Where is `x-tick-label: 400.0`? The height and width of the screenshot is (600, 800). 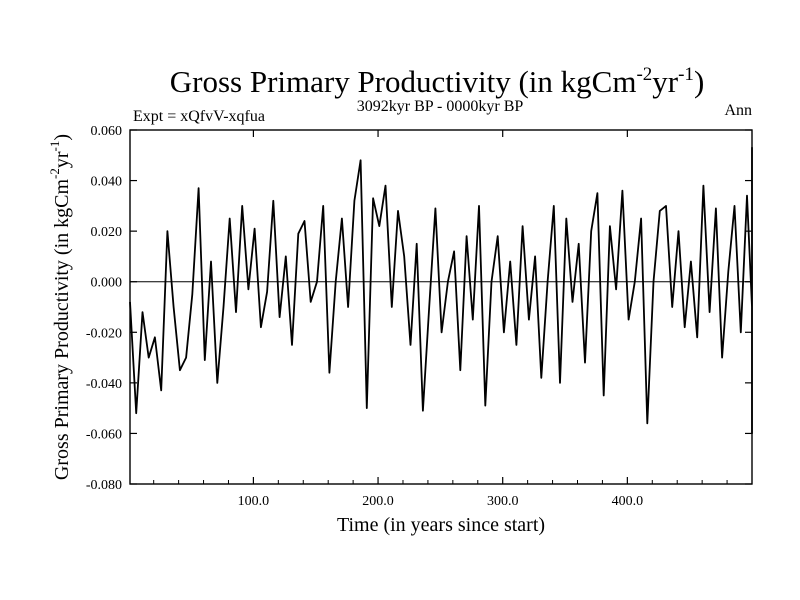
x-tick-label: 400.0 is located at coordinates (628, 501).